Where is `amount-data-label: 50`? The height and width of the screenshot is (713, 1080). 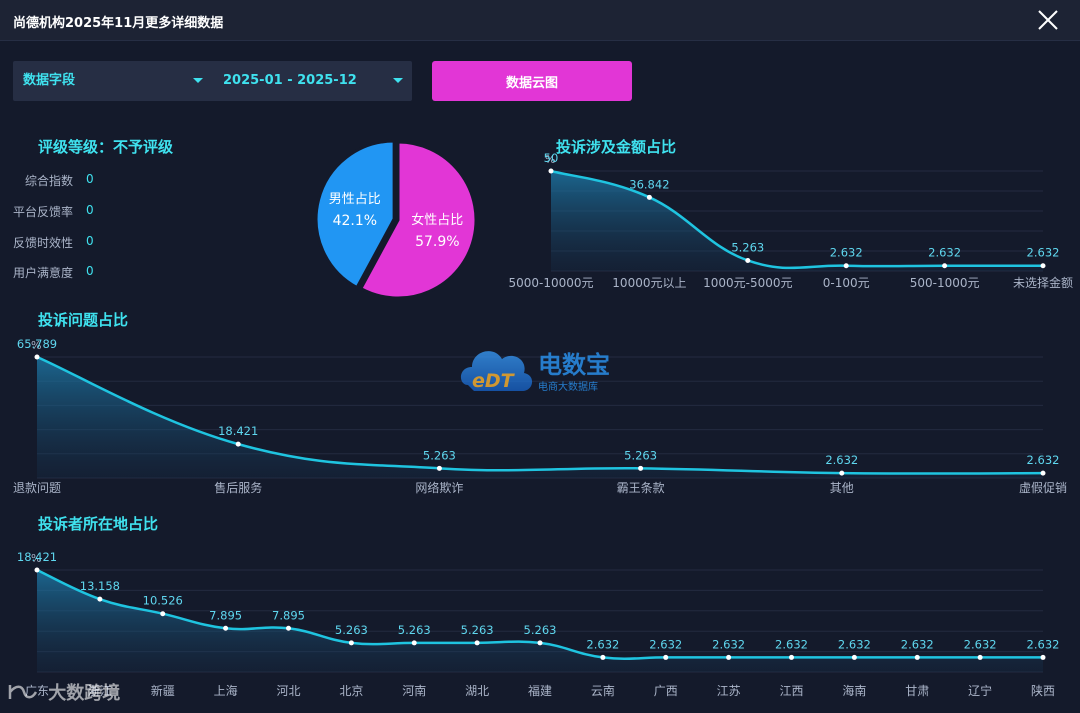
amount-data-label: 50 is located at coordinates (551, 158).